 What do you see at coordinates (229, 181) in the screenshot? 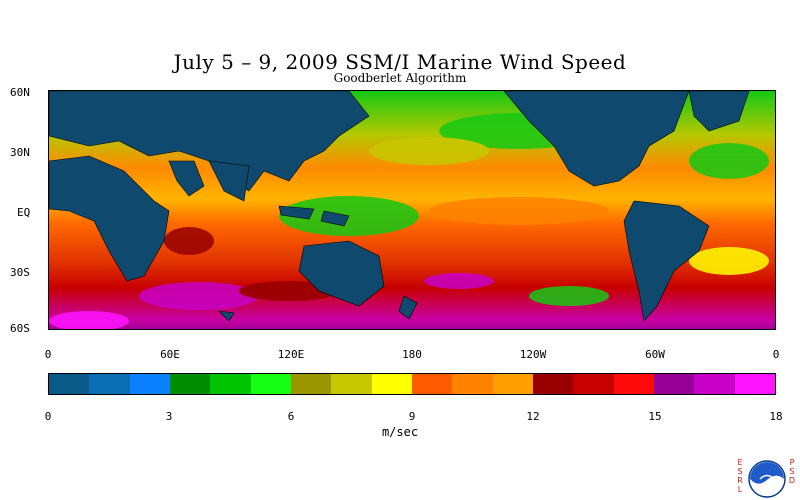
I see `south-asia` at bounding box center [229, 181].